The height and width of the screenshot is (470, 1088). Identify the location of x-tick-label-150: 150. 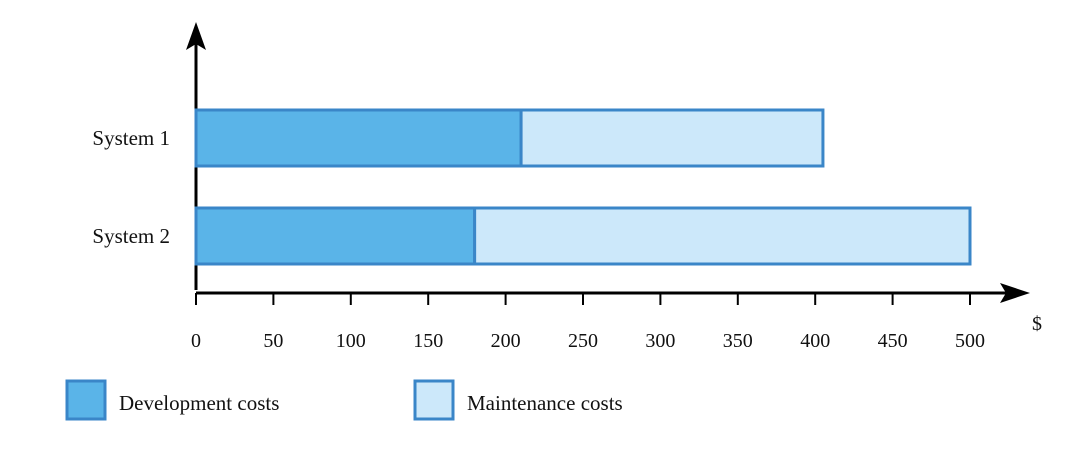
(428, 341).